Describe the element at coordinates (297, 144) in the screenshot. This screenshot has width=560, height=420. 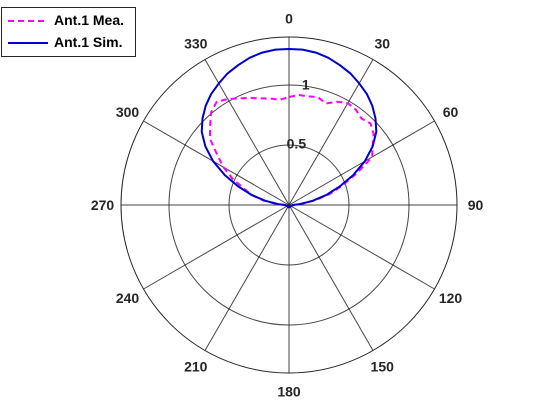
I see `r-tick-label: 0.5` at that location.